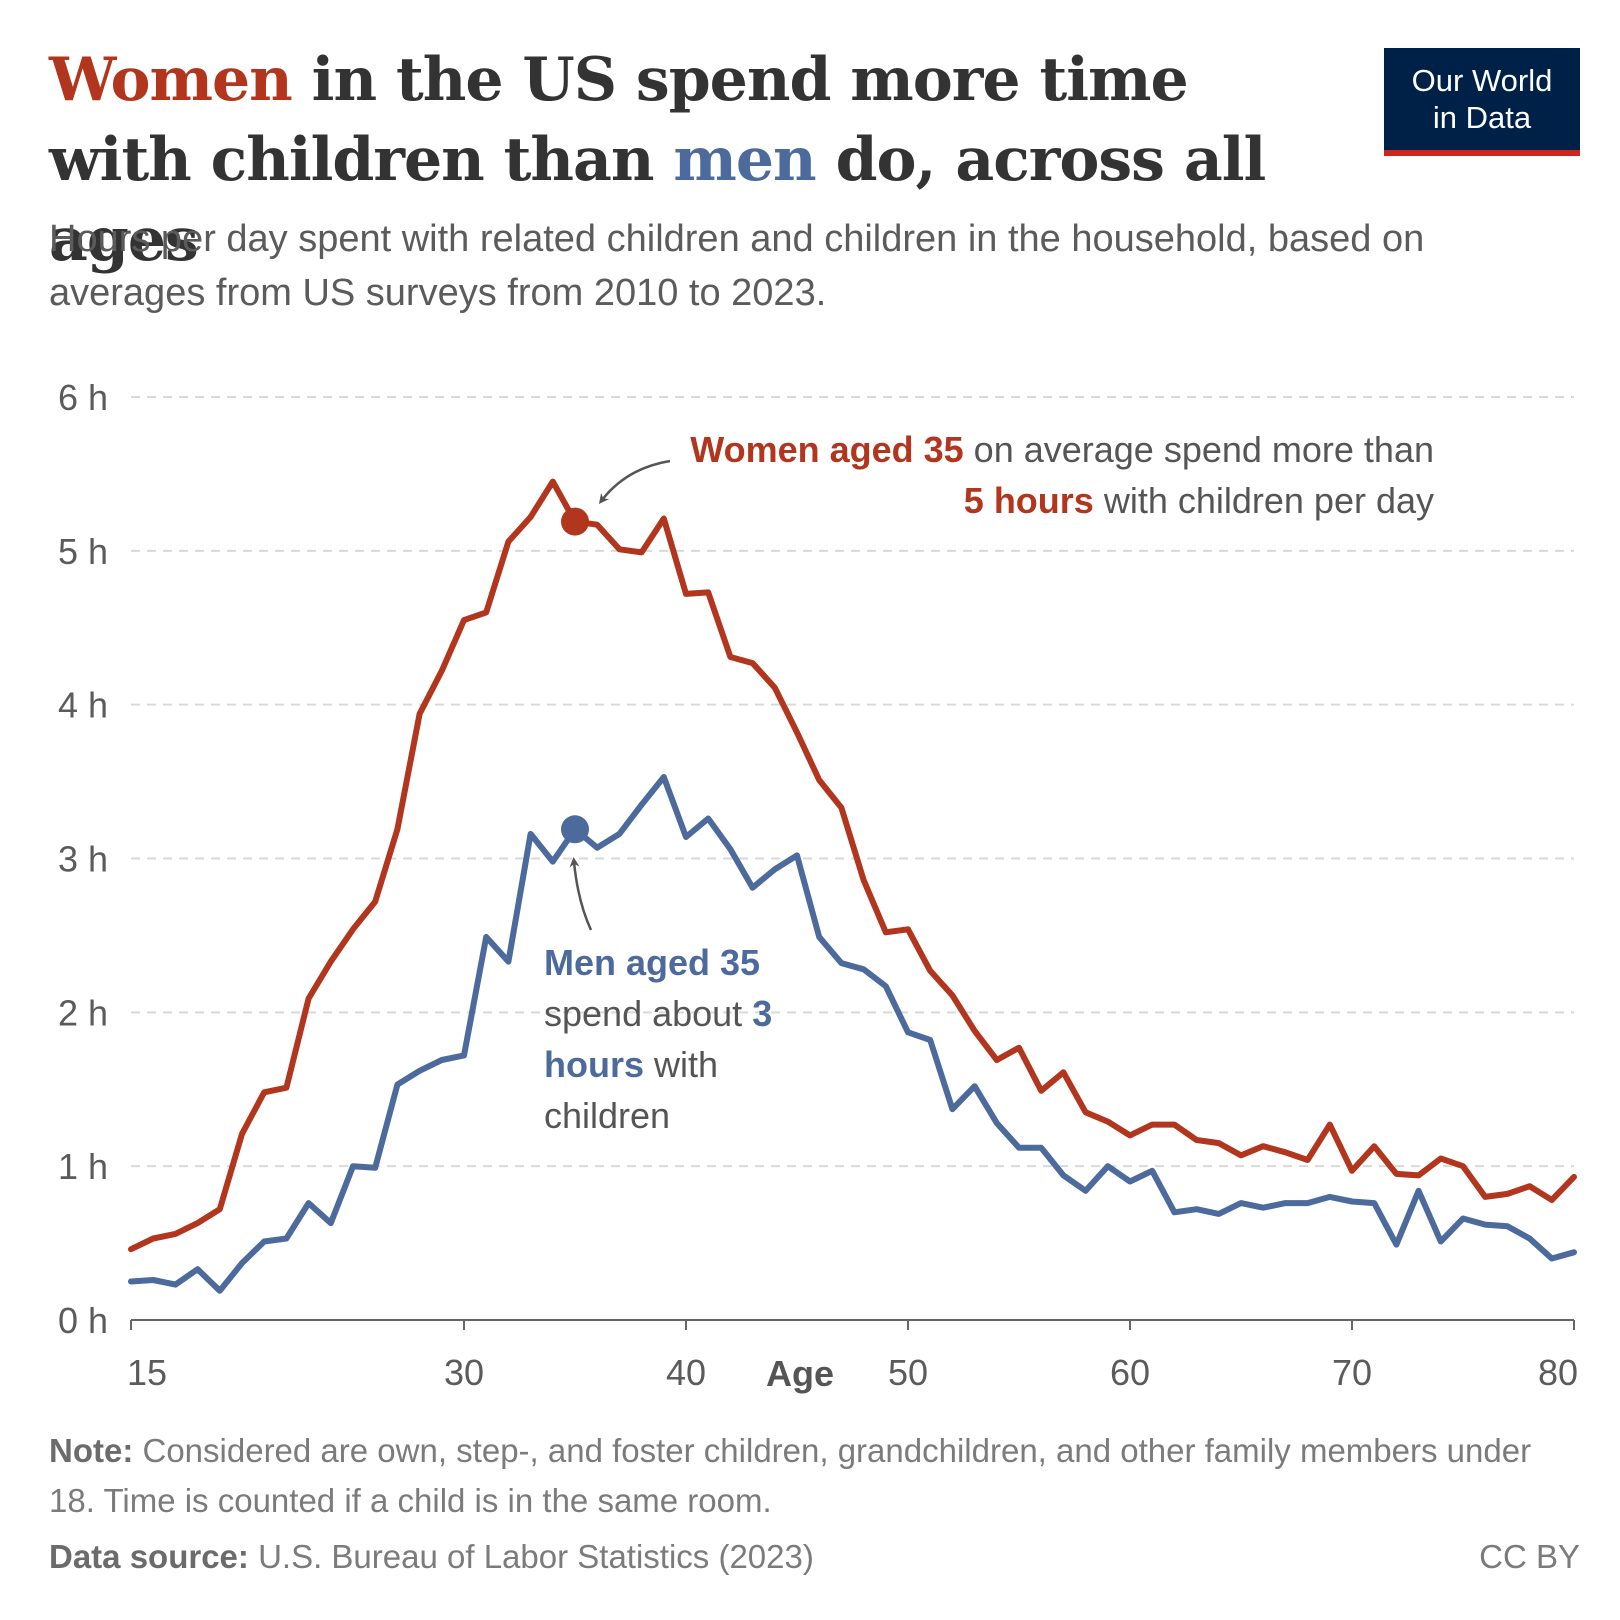  I want to click on y-tick-label: 3 h, so click(83, 859).